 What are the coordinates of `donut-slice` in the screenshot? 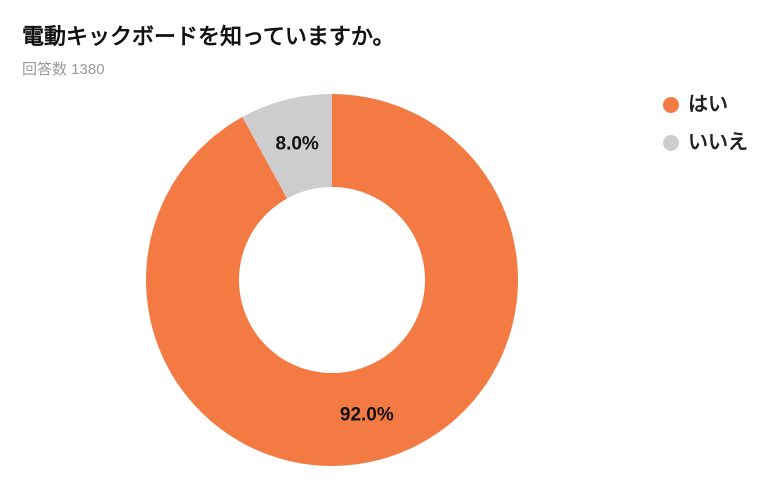 It's located at (287, 146).